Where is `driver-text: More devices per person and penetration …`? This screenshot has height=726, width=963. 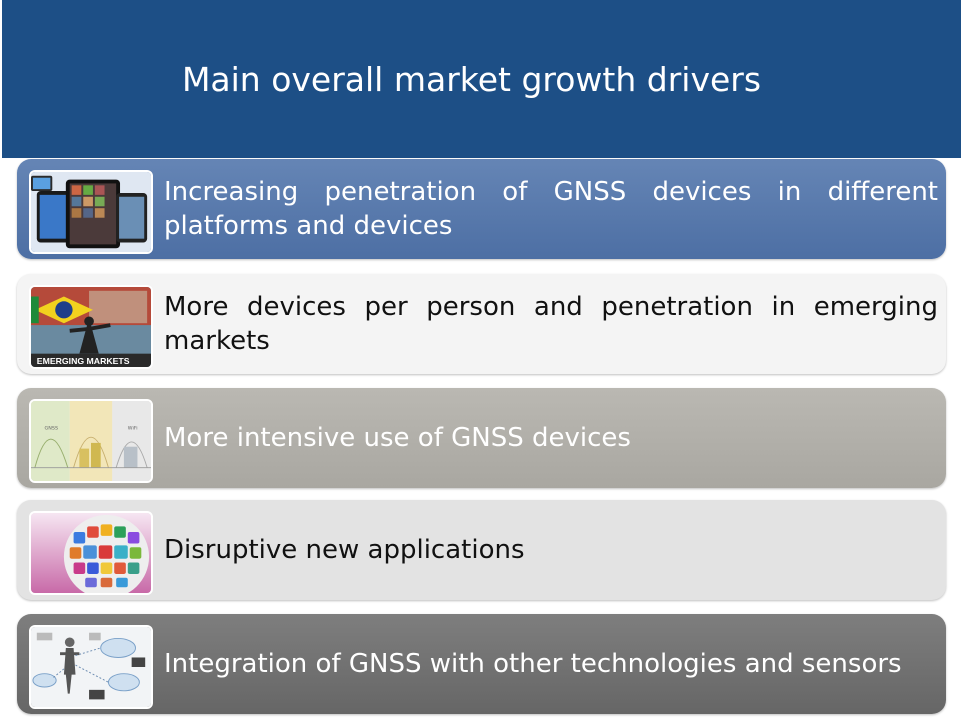 driver-text: More devices per person and penetration … is located at coordinates (551, 324).